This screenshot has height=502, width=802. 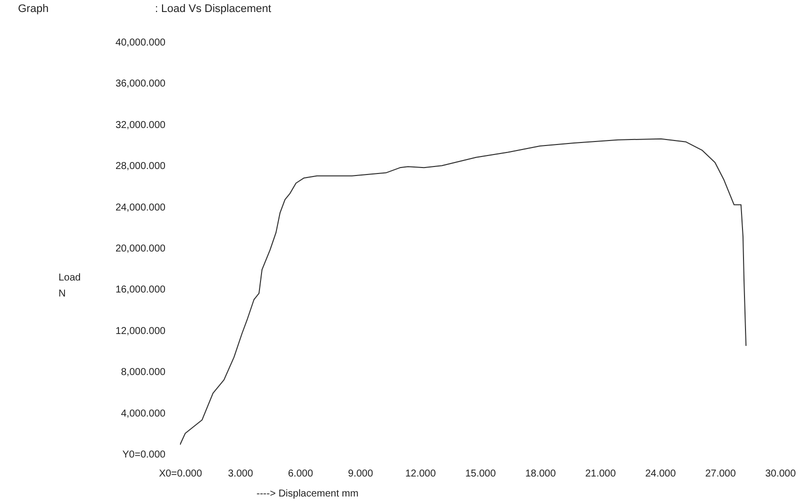 What do you see at coordinates (144, 455) in the screenshot?
I see `y-tick-label: Y0=0.000` at bounding box center [144, 455].